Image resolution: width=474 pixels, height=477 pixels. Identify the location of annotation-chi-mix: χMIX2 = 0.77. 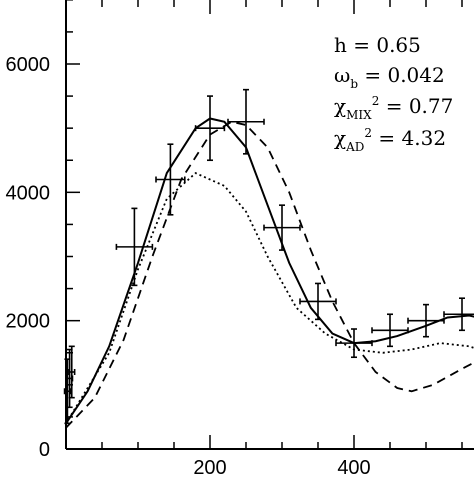
(393, 108).